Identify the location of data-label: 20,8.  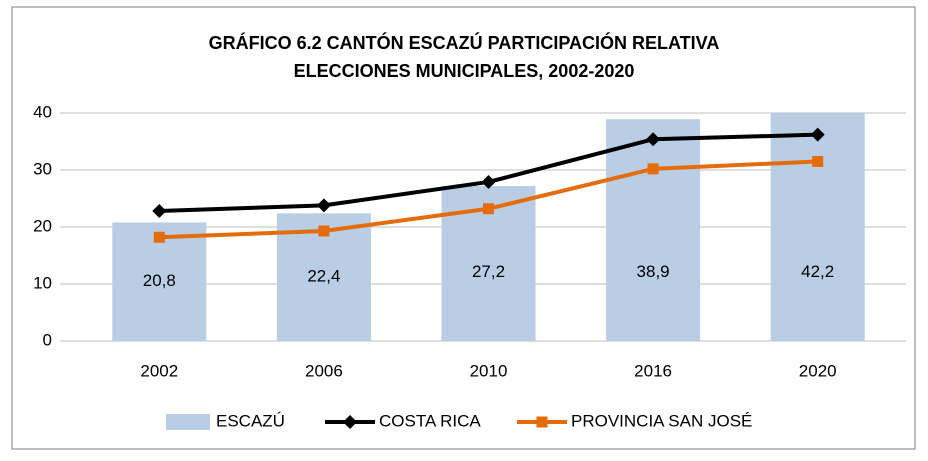
(159, 280).